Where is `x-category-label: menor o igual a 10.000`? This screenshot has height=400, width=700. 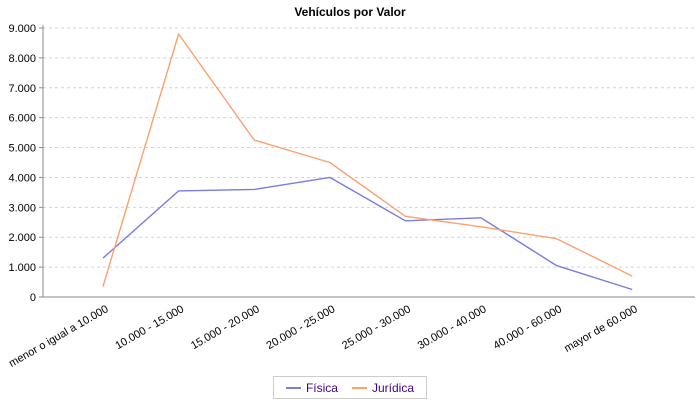 x-category-label: menor o igual a 10.000 is located at coordinates (58, 336).